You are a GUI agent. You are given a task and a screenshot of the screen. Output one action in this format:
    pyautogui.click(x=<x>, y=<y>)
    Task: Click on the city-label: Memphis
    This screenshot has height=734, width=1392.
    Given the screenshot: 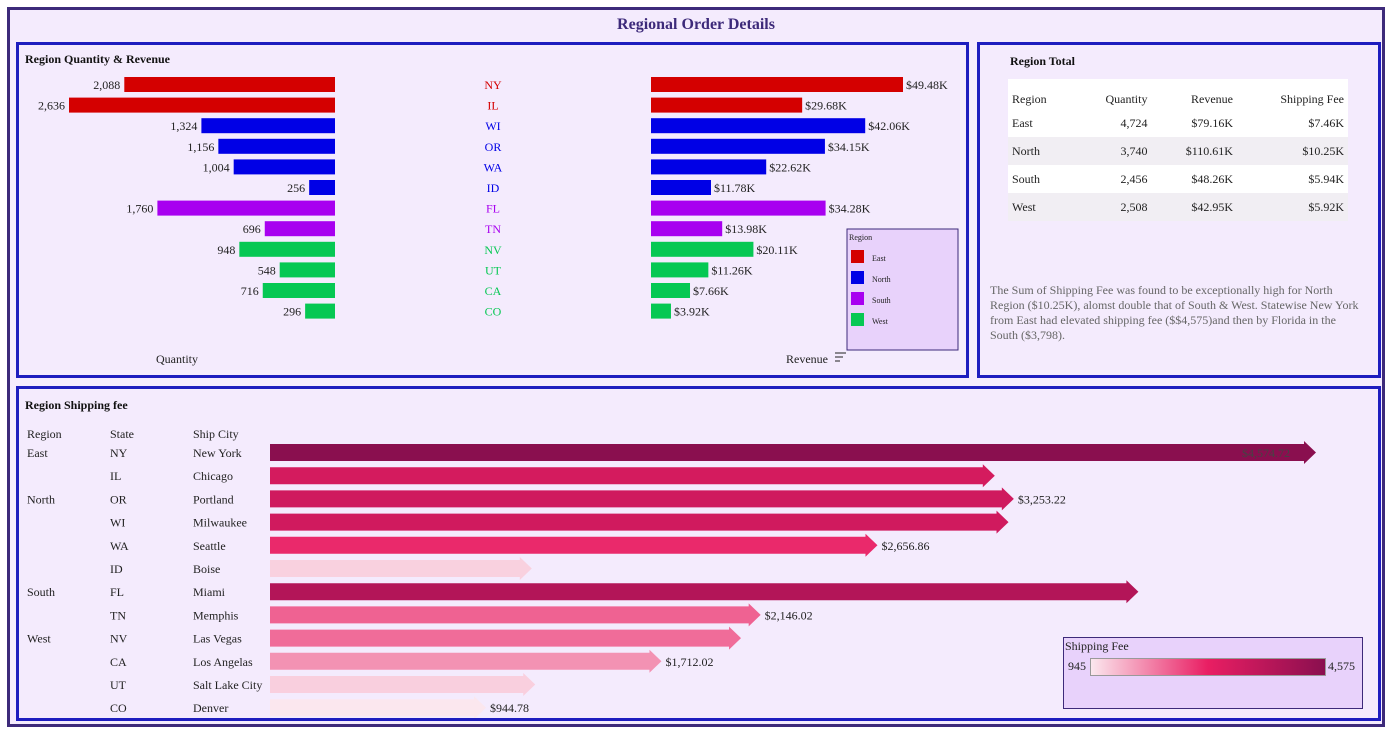 What is the action you would take?
    pyautogui.click(x=216, y=615)
    